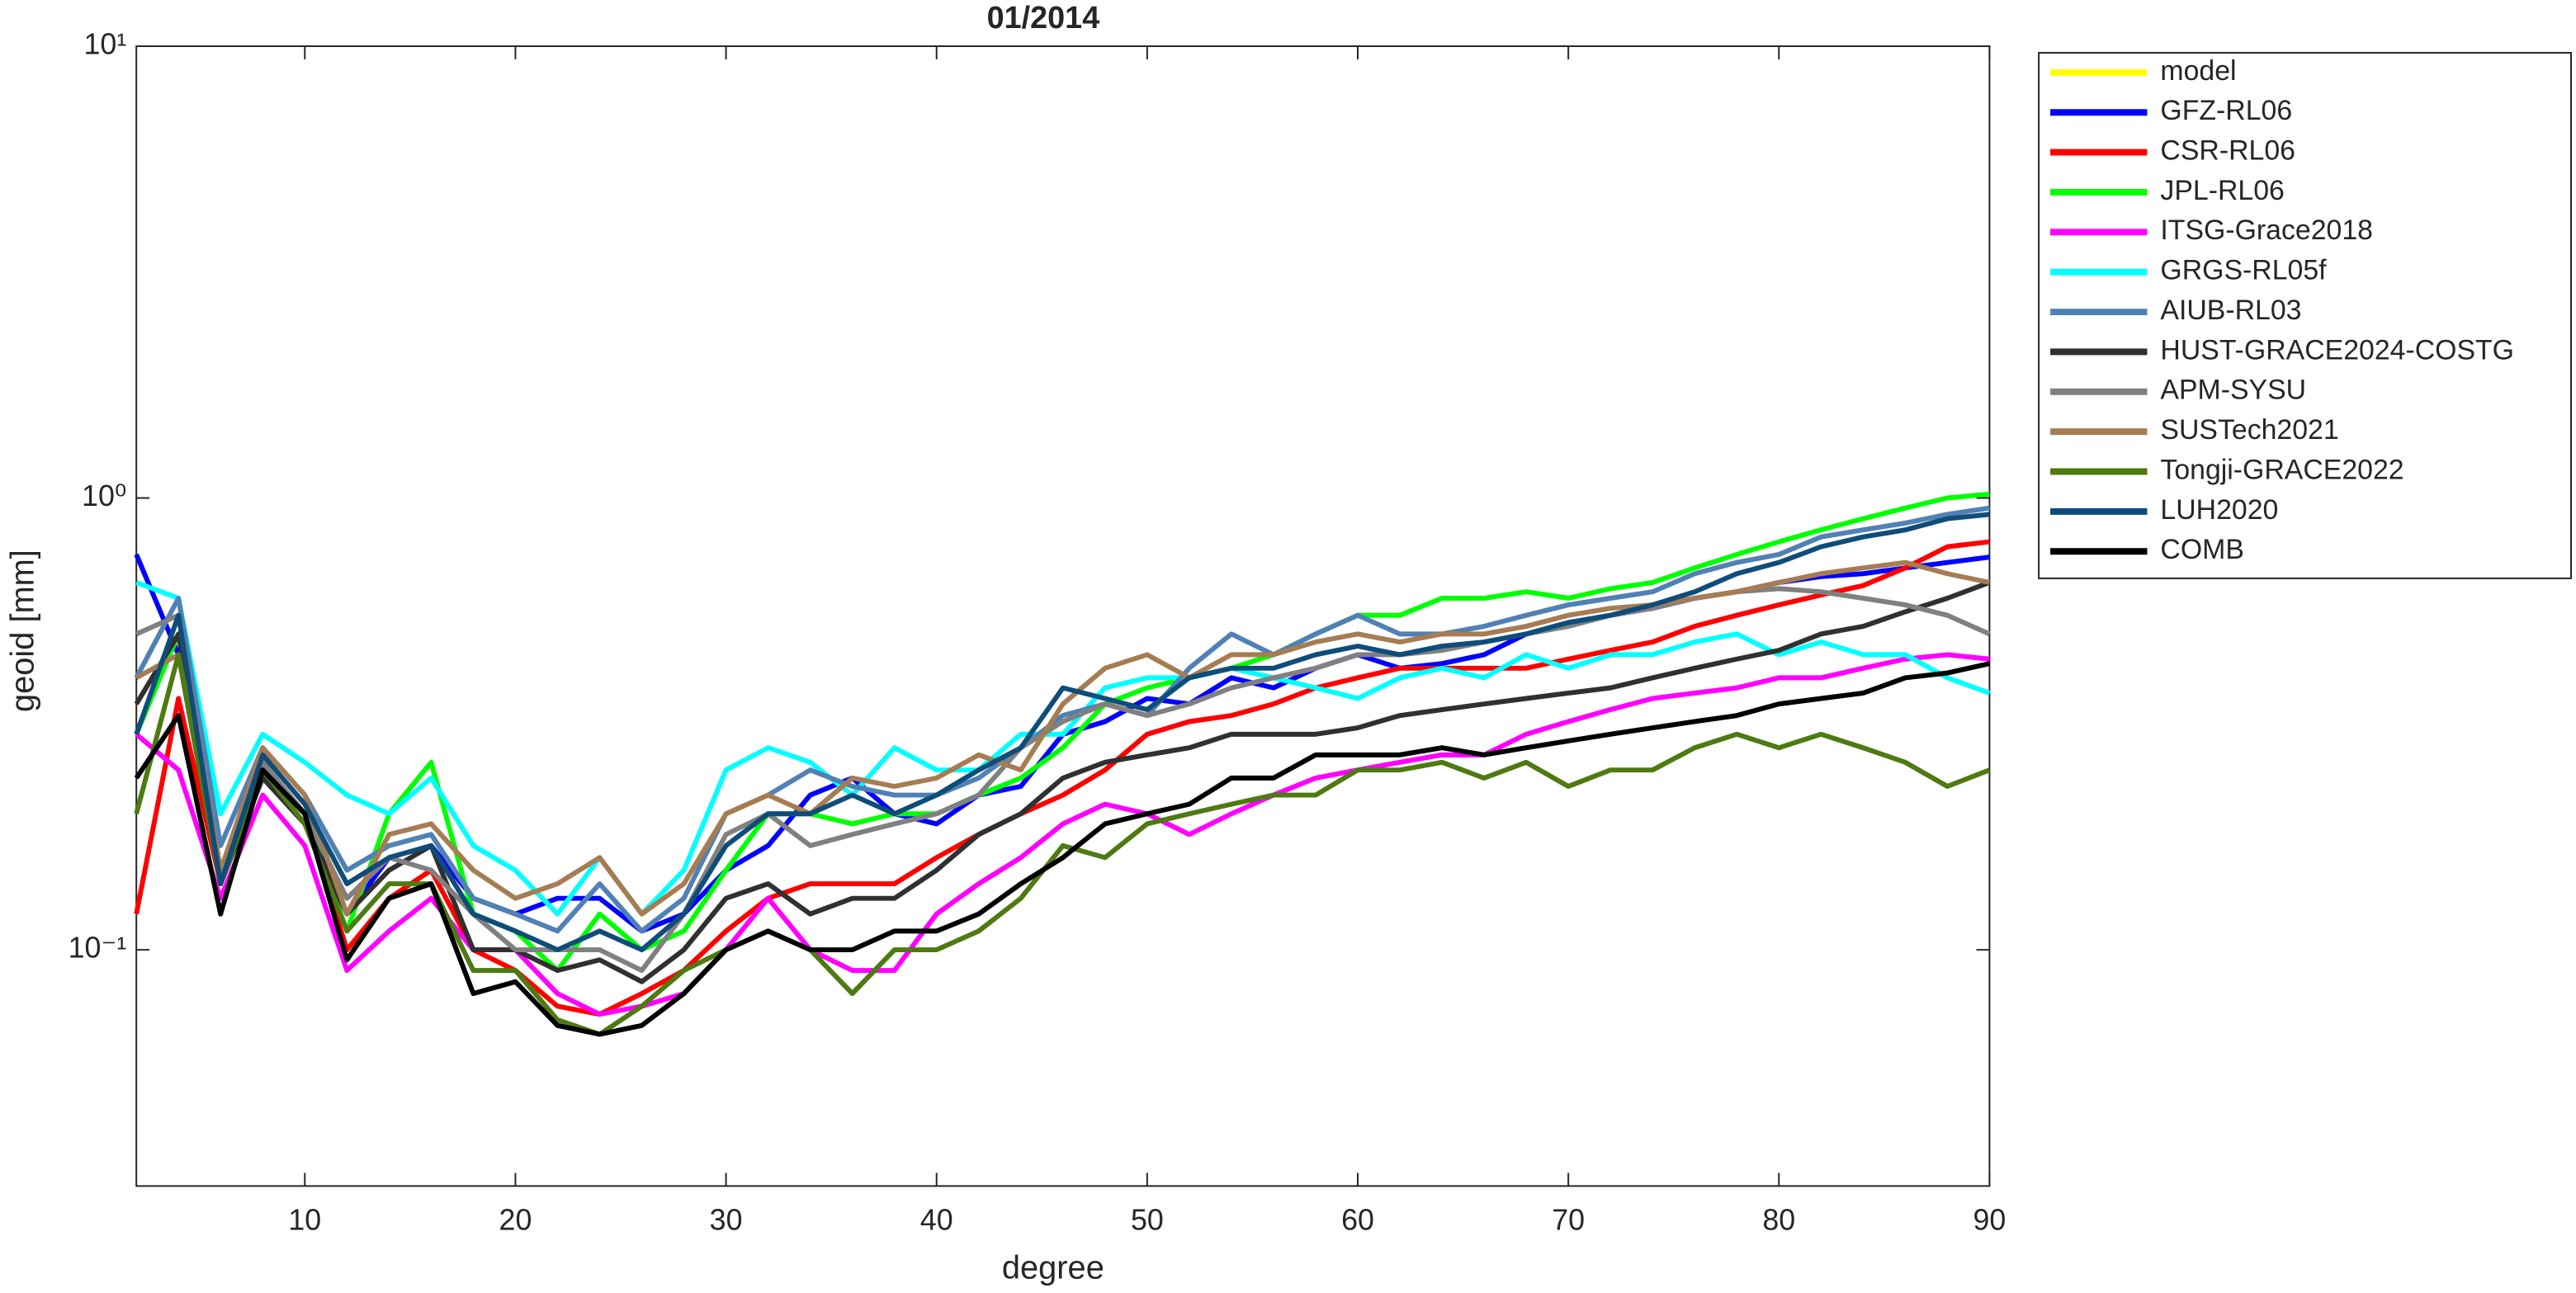  What do you see at coordinates (1990, 1220) in the screenshot?
I see `x-tick-label: 90` at bounding box center [1990, 1220].